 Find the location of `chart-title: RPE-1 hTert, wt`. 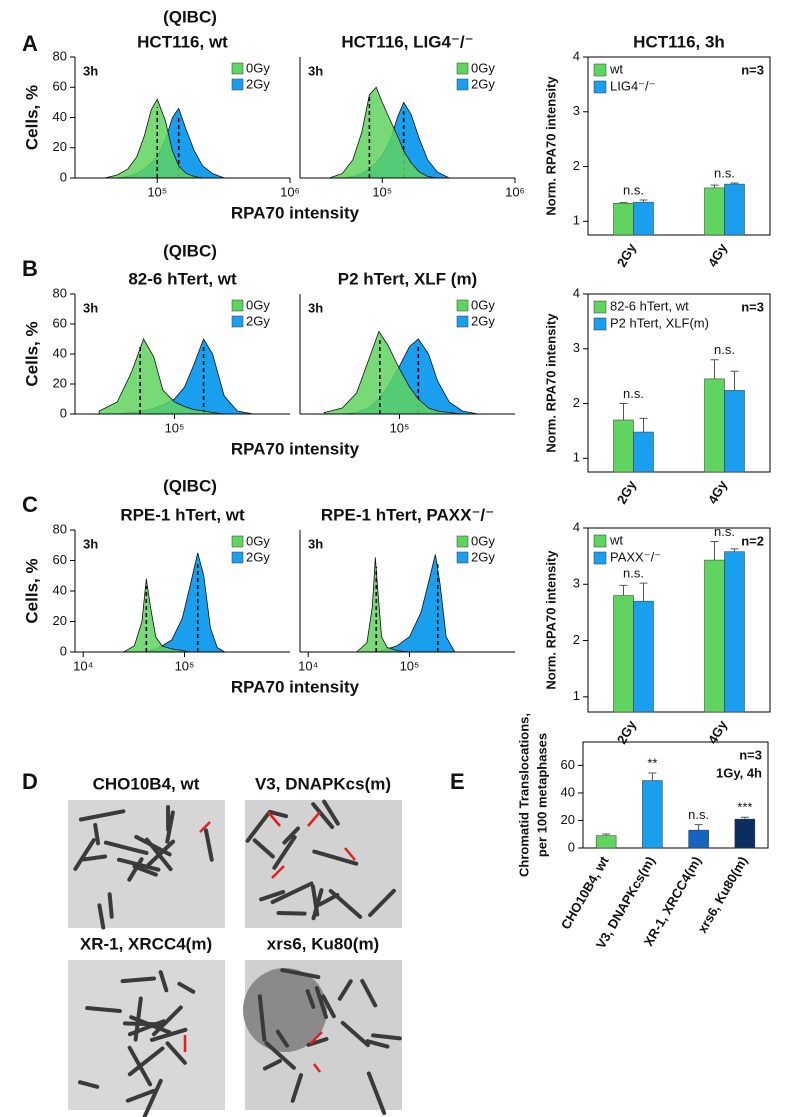

chart-title: RPE-1 hTert, wt is located at coordinates (182, 514).